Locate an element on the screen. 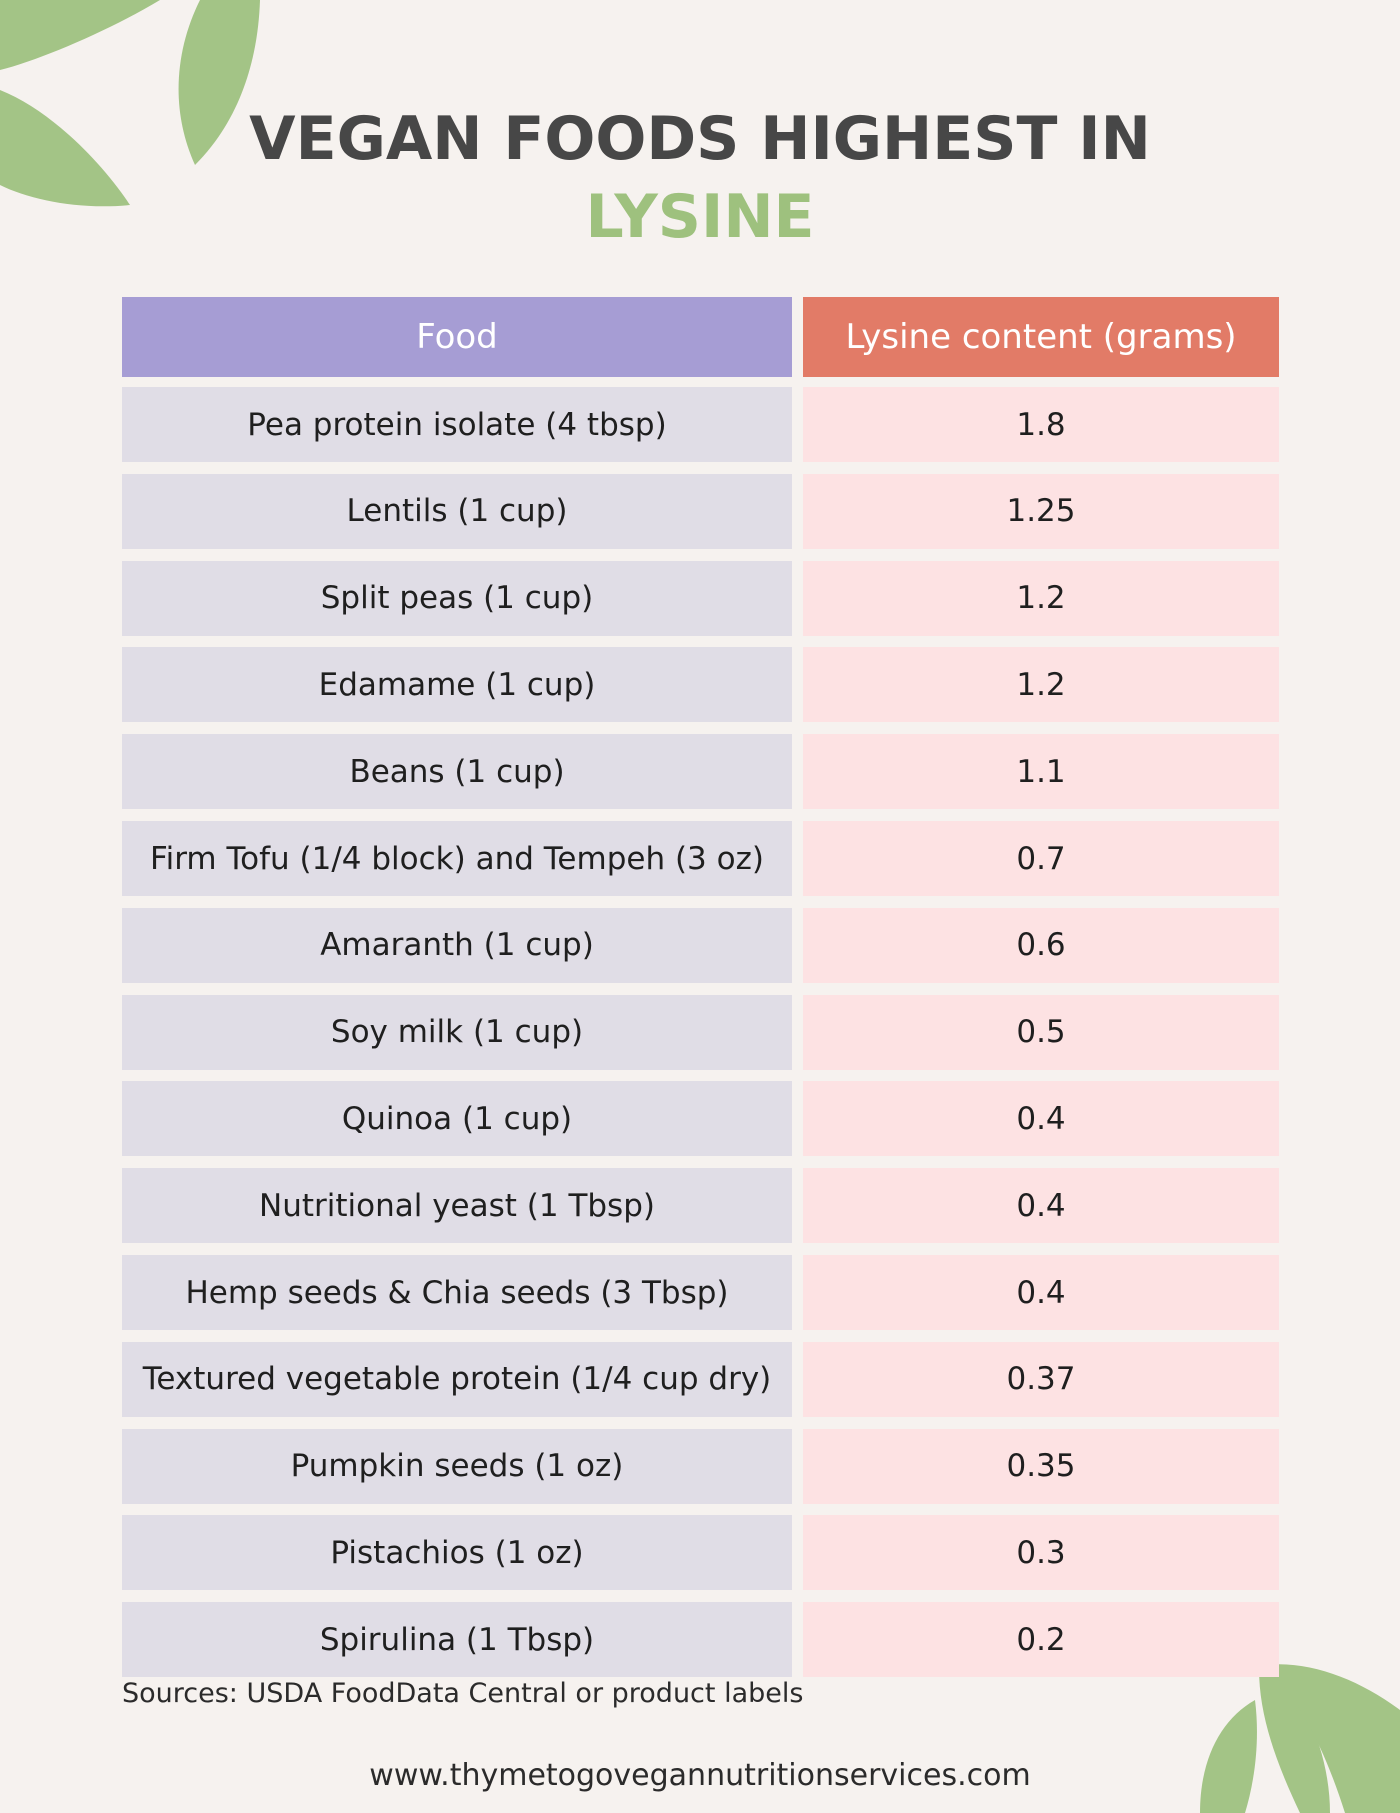 The image size is (1400, 1813). header-lysine-content: Lysine content (grams) is located at coordinates (1041, 337).